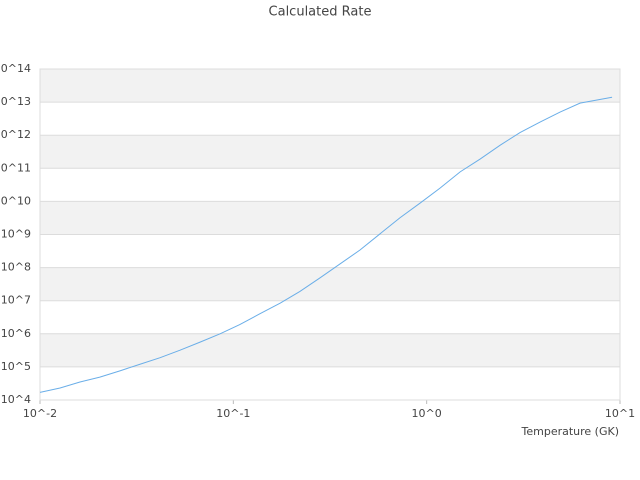 This screenshot has width=640, height=480. I want to click on x-axis-label: Temperature (GK), so click(570, 431).